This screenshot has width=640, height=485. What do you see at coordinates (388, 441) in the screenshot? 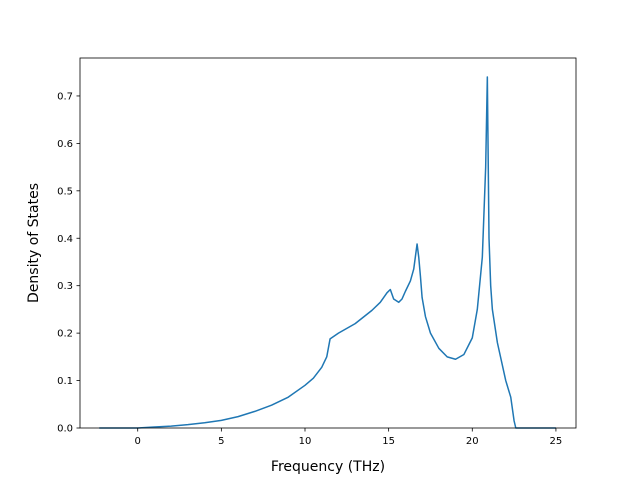
I see `x-tick-label: 15` at bounding box center [388, 441].